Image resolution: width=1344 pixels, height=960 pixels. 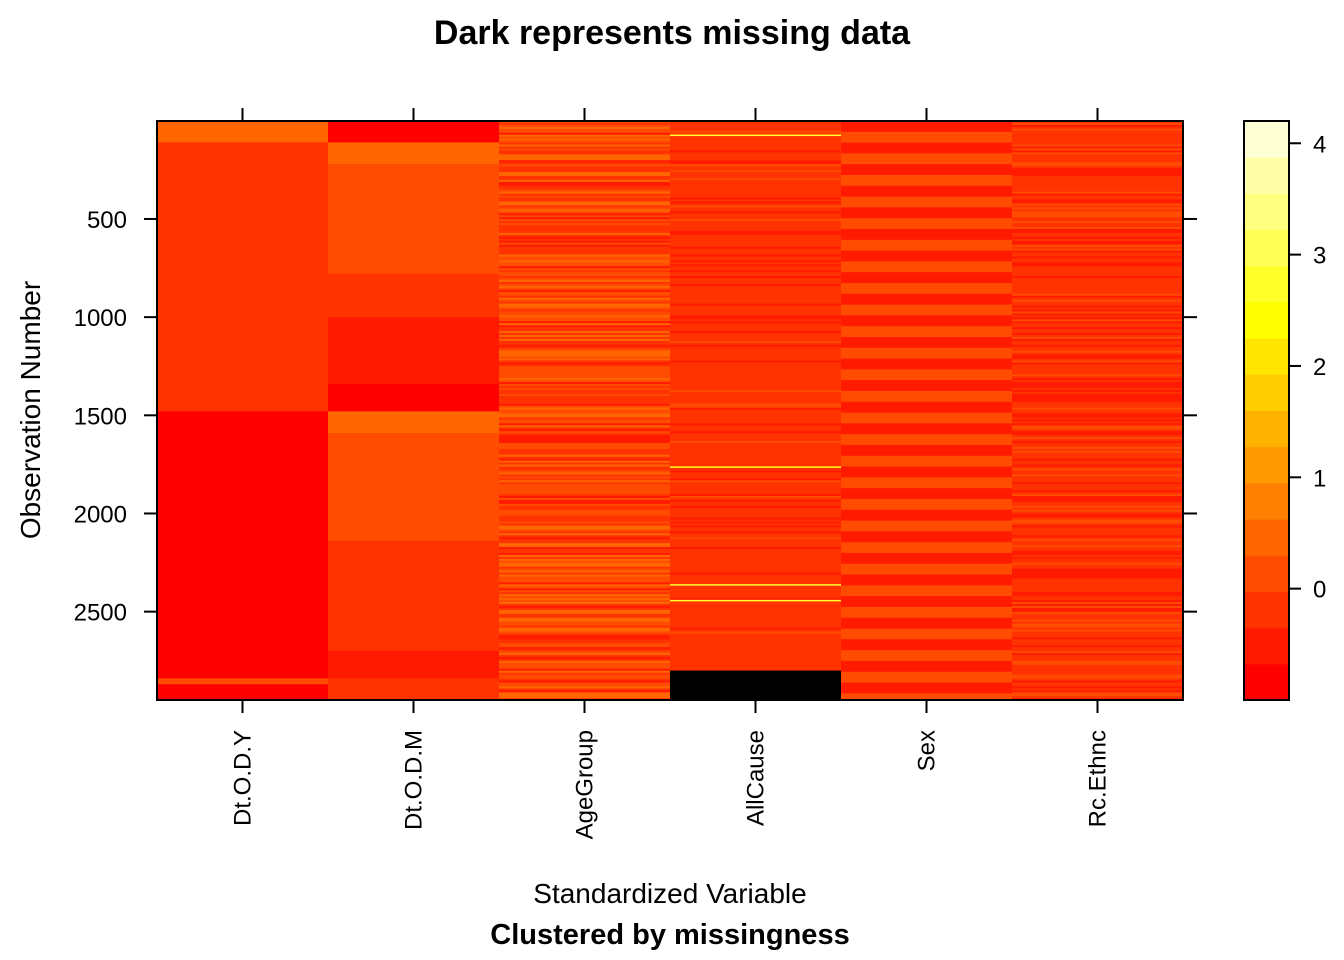 I want to click on heatmap-cell-highlight, so click(x=755, y=135).